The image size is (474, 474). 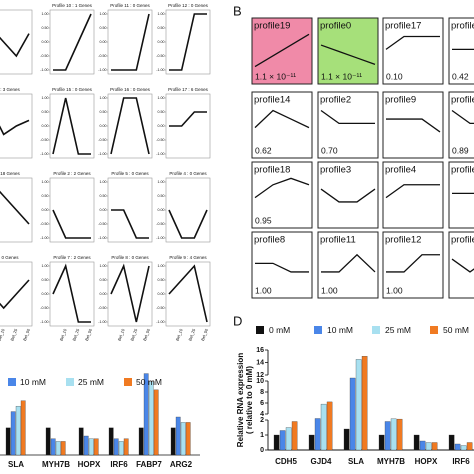 I want to click on panel-label: B, so click(x=237, y=10).